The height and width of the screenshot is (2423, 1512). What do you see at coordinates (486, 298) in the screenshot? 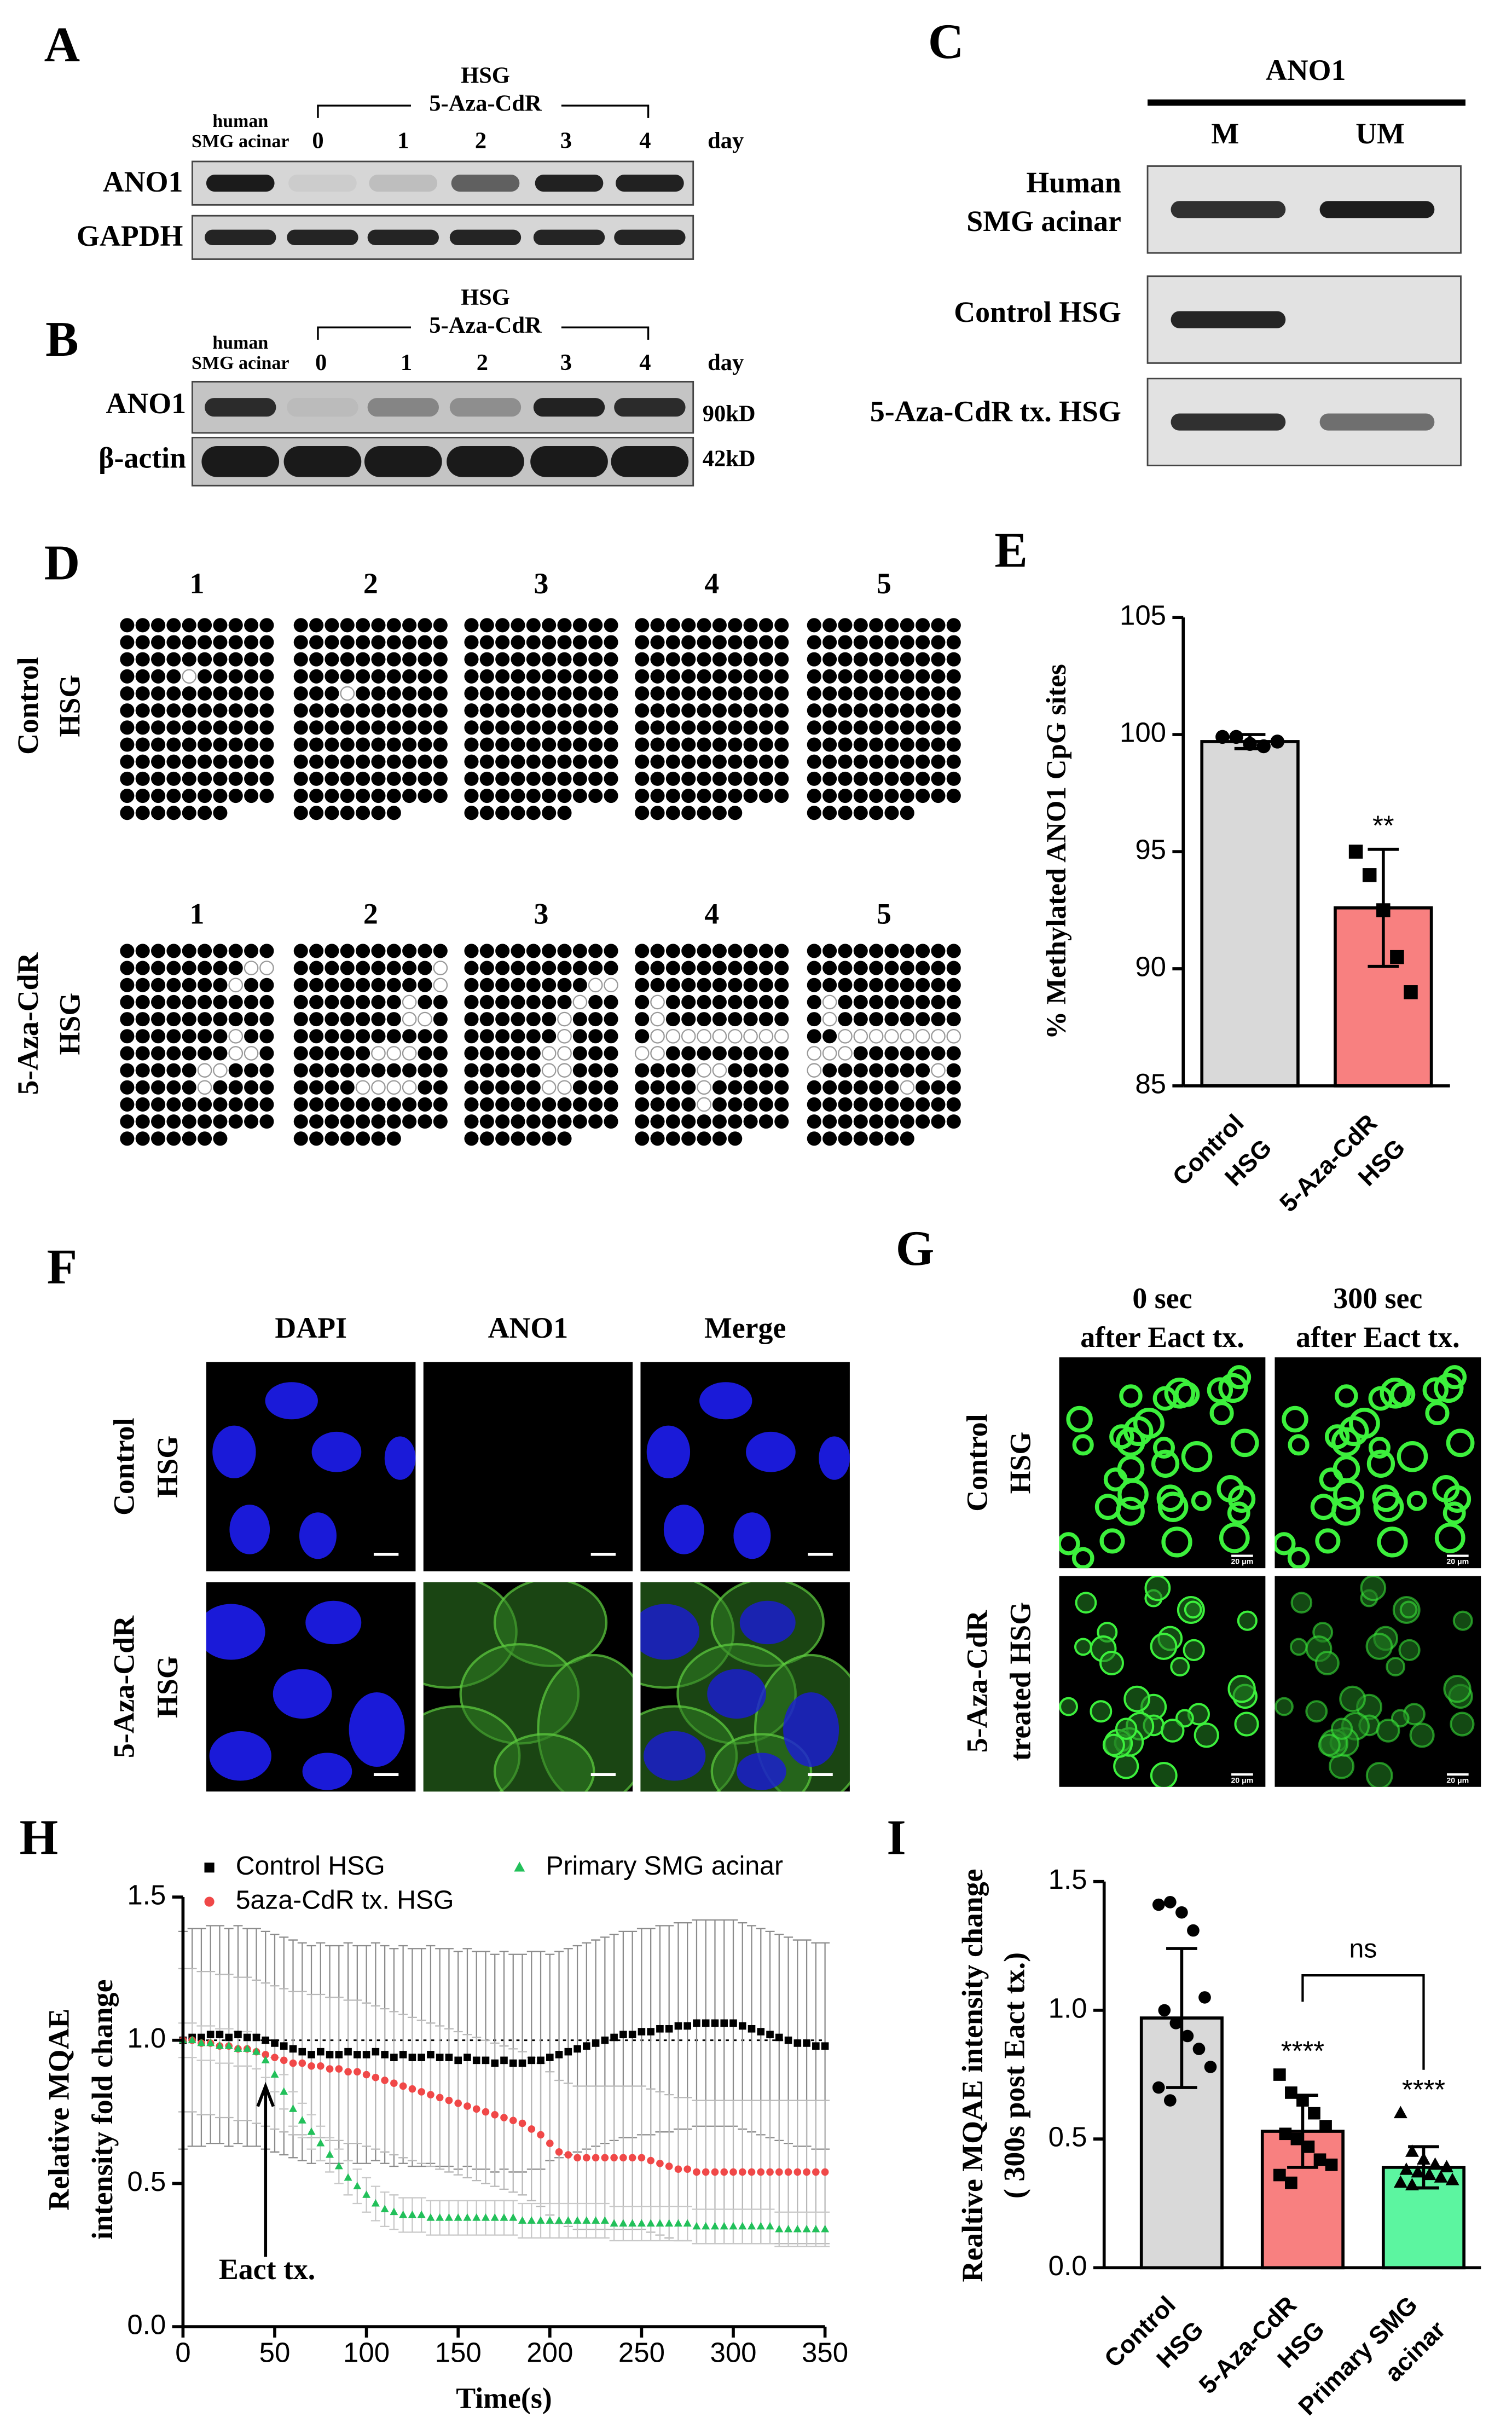
I see `group-label: HSG` at bounding box center [486, 298].